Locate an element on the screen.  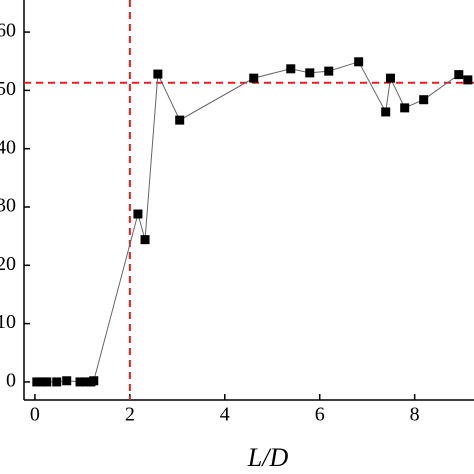
x-tick-label: 2 is located at coordinates (130, 415).